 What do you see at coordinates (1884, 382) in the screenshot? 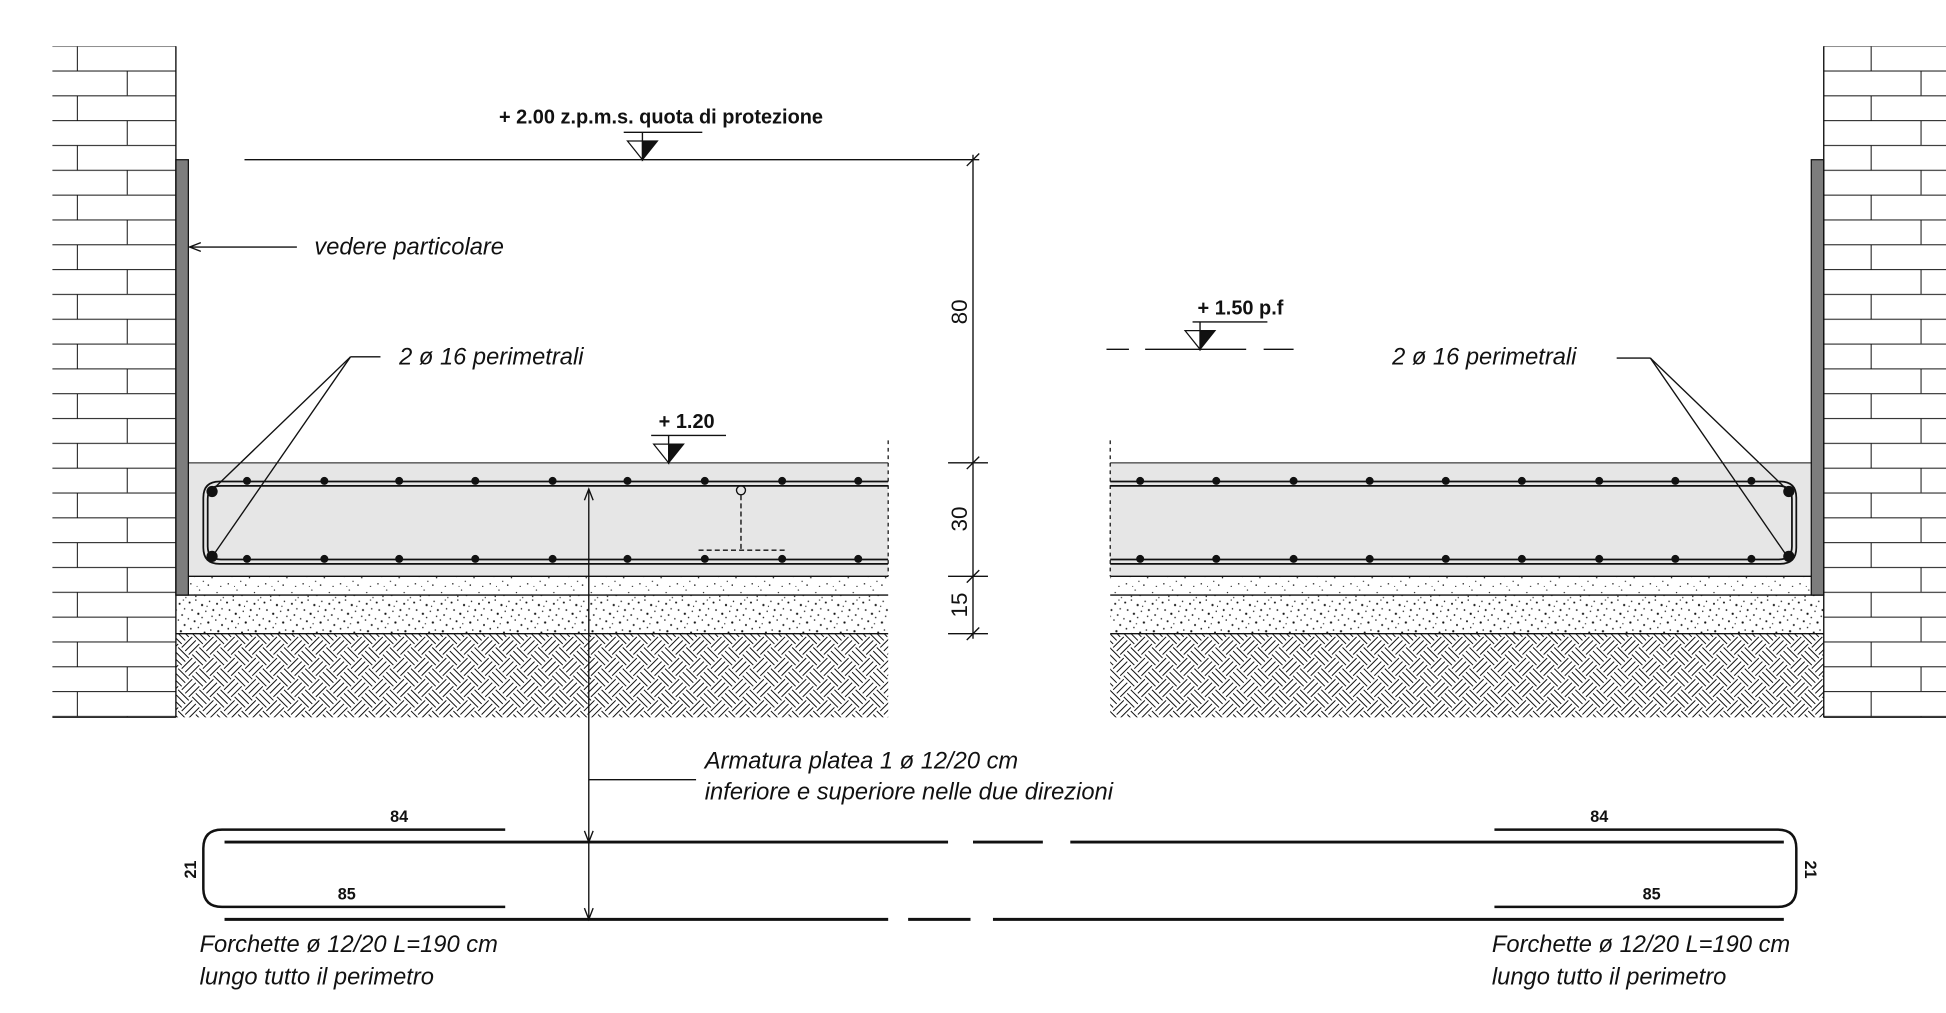
I see `brick-wall-right` at bounding box center [1884, 382].